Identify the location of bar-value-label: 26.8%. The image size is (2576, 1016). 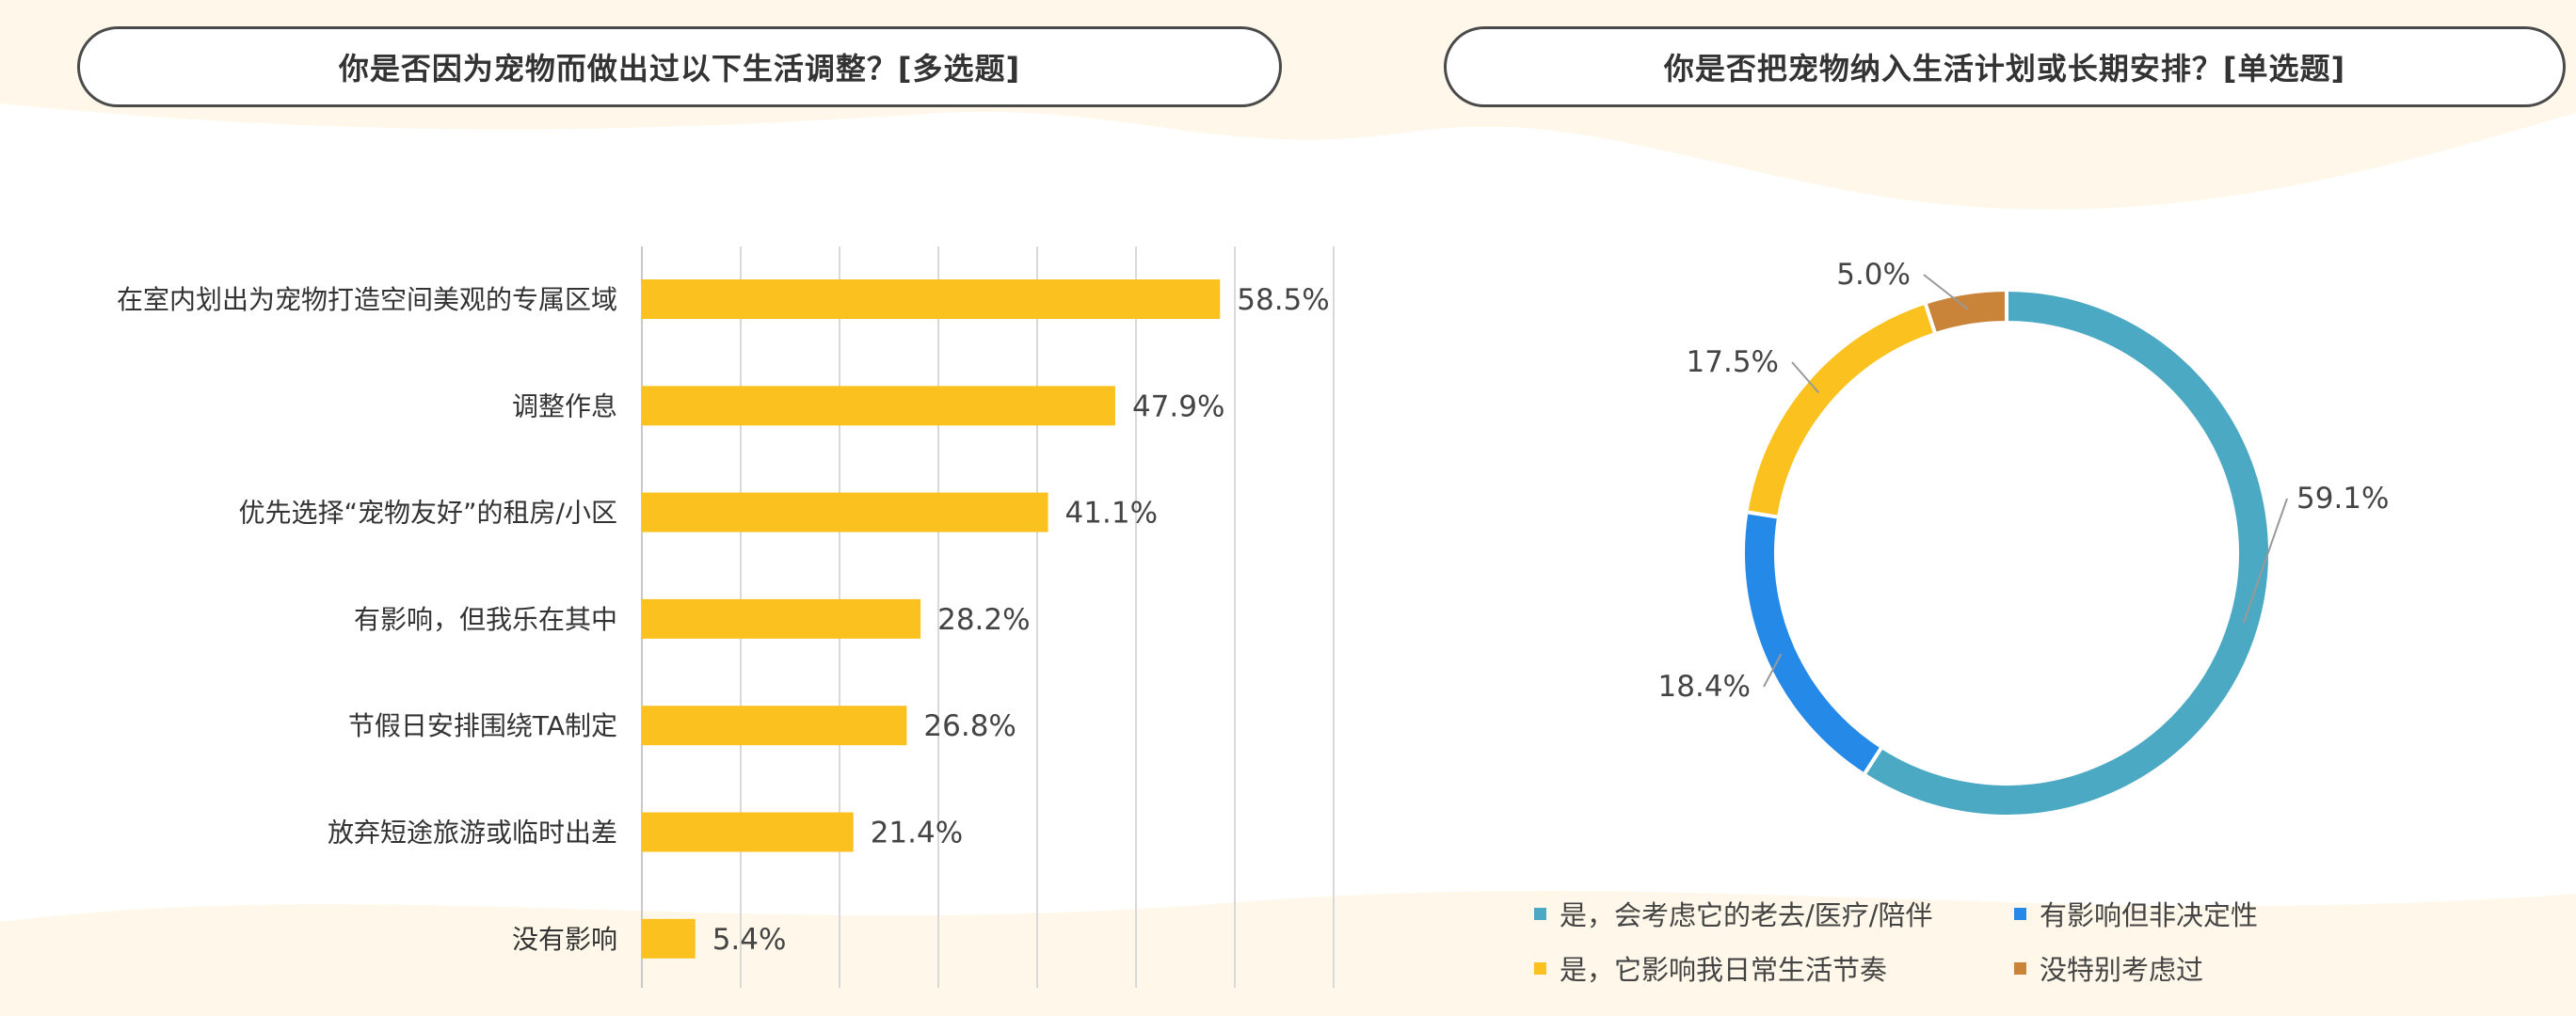
(969, 726).